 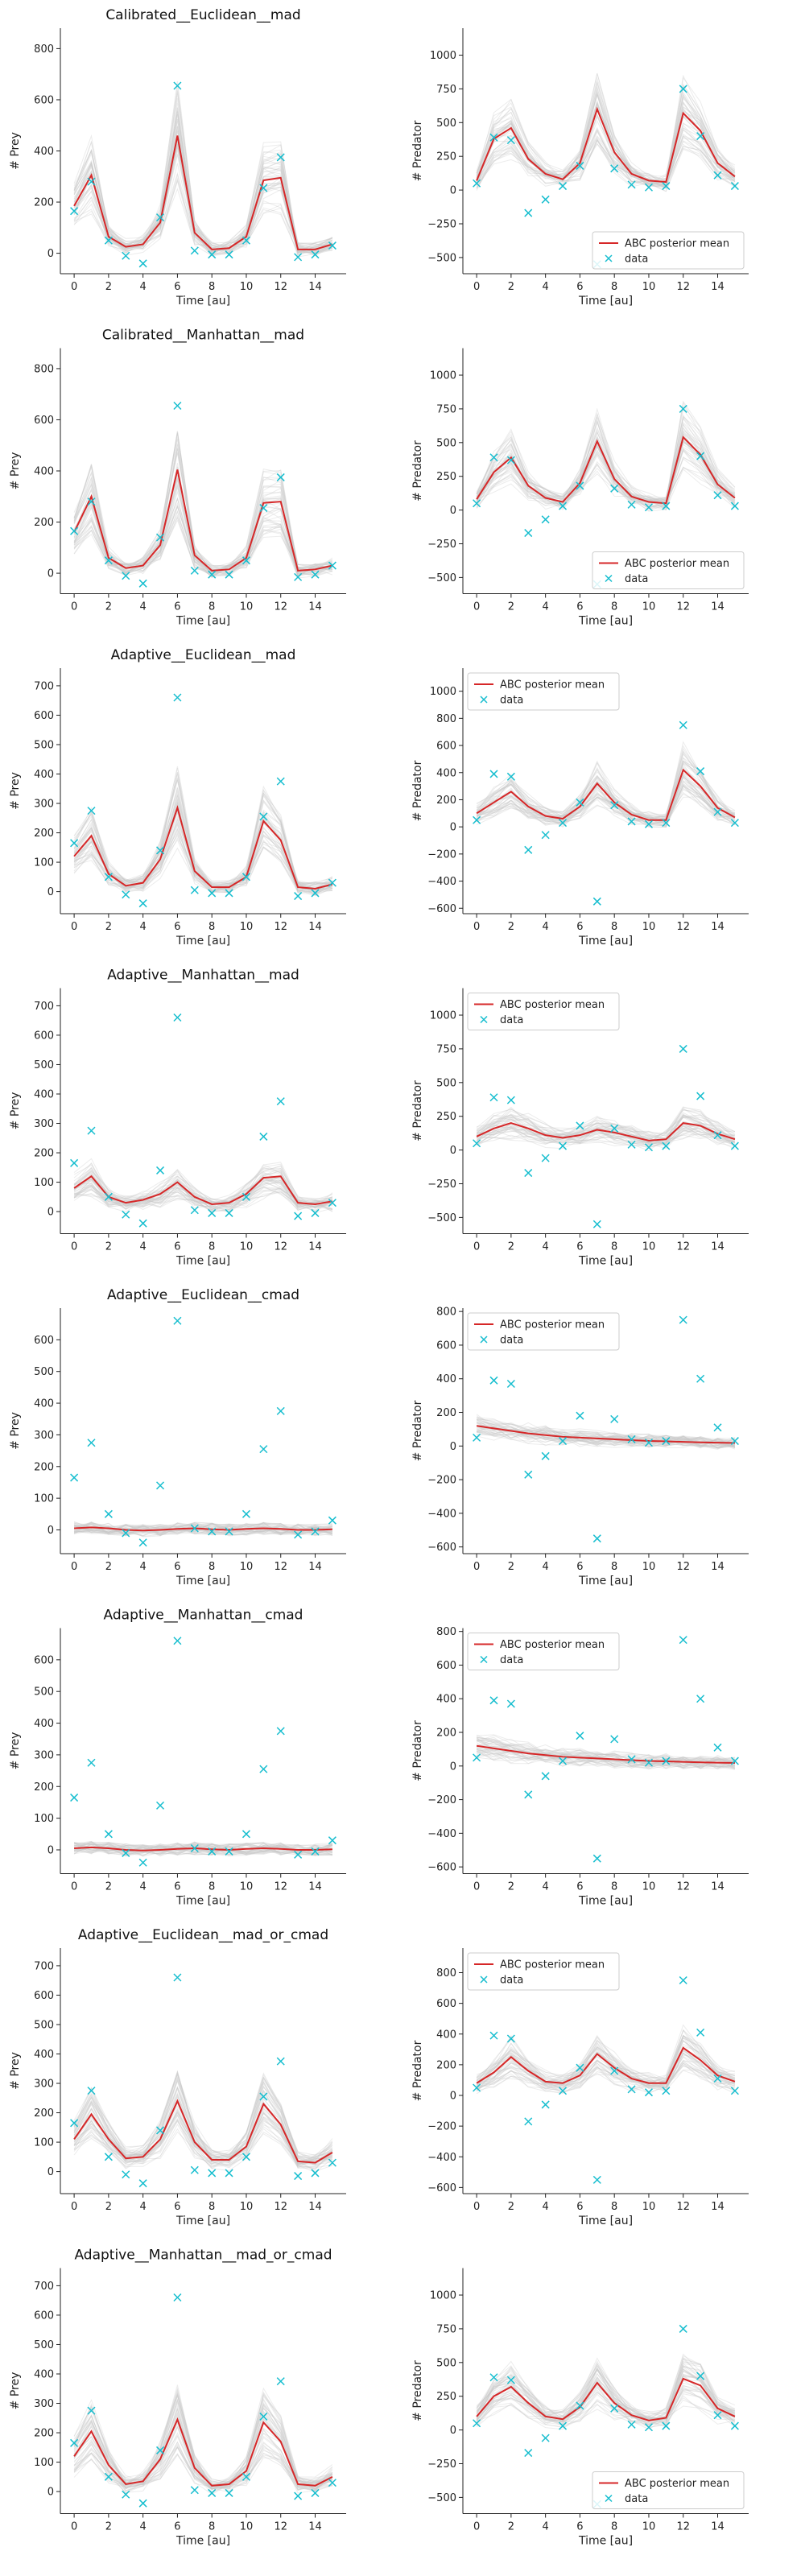 What do you see at coordinates (446, 801) in the screenshot?
I see `y-tick-label: 200` at bounding box center [446, 801].